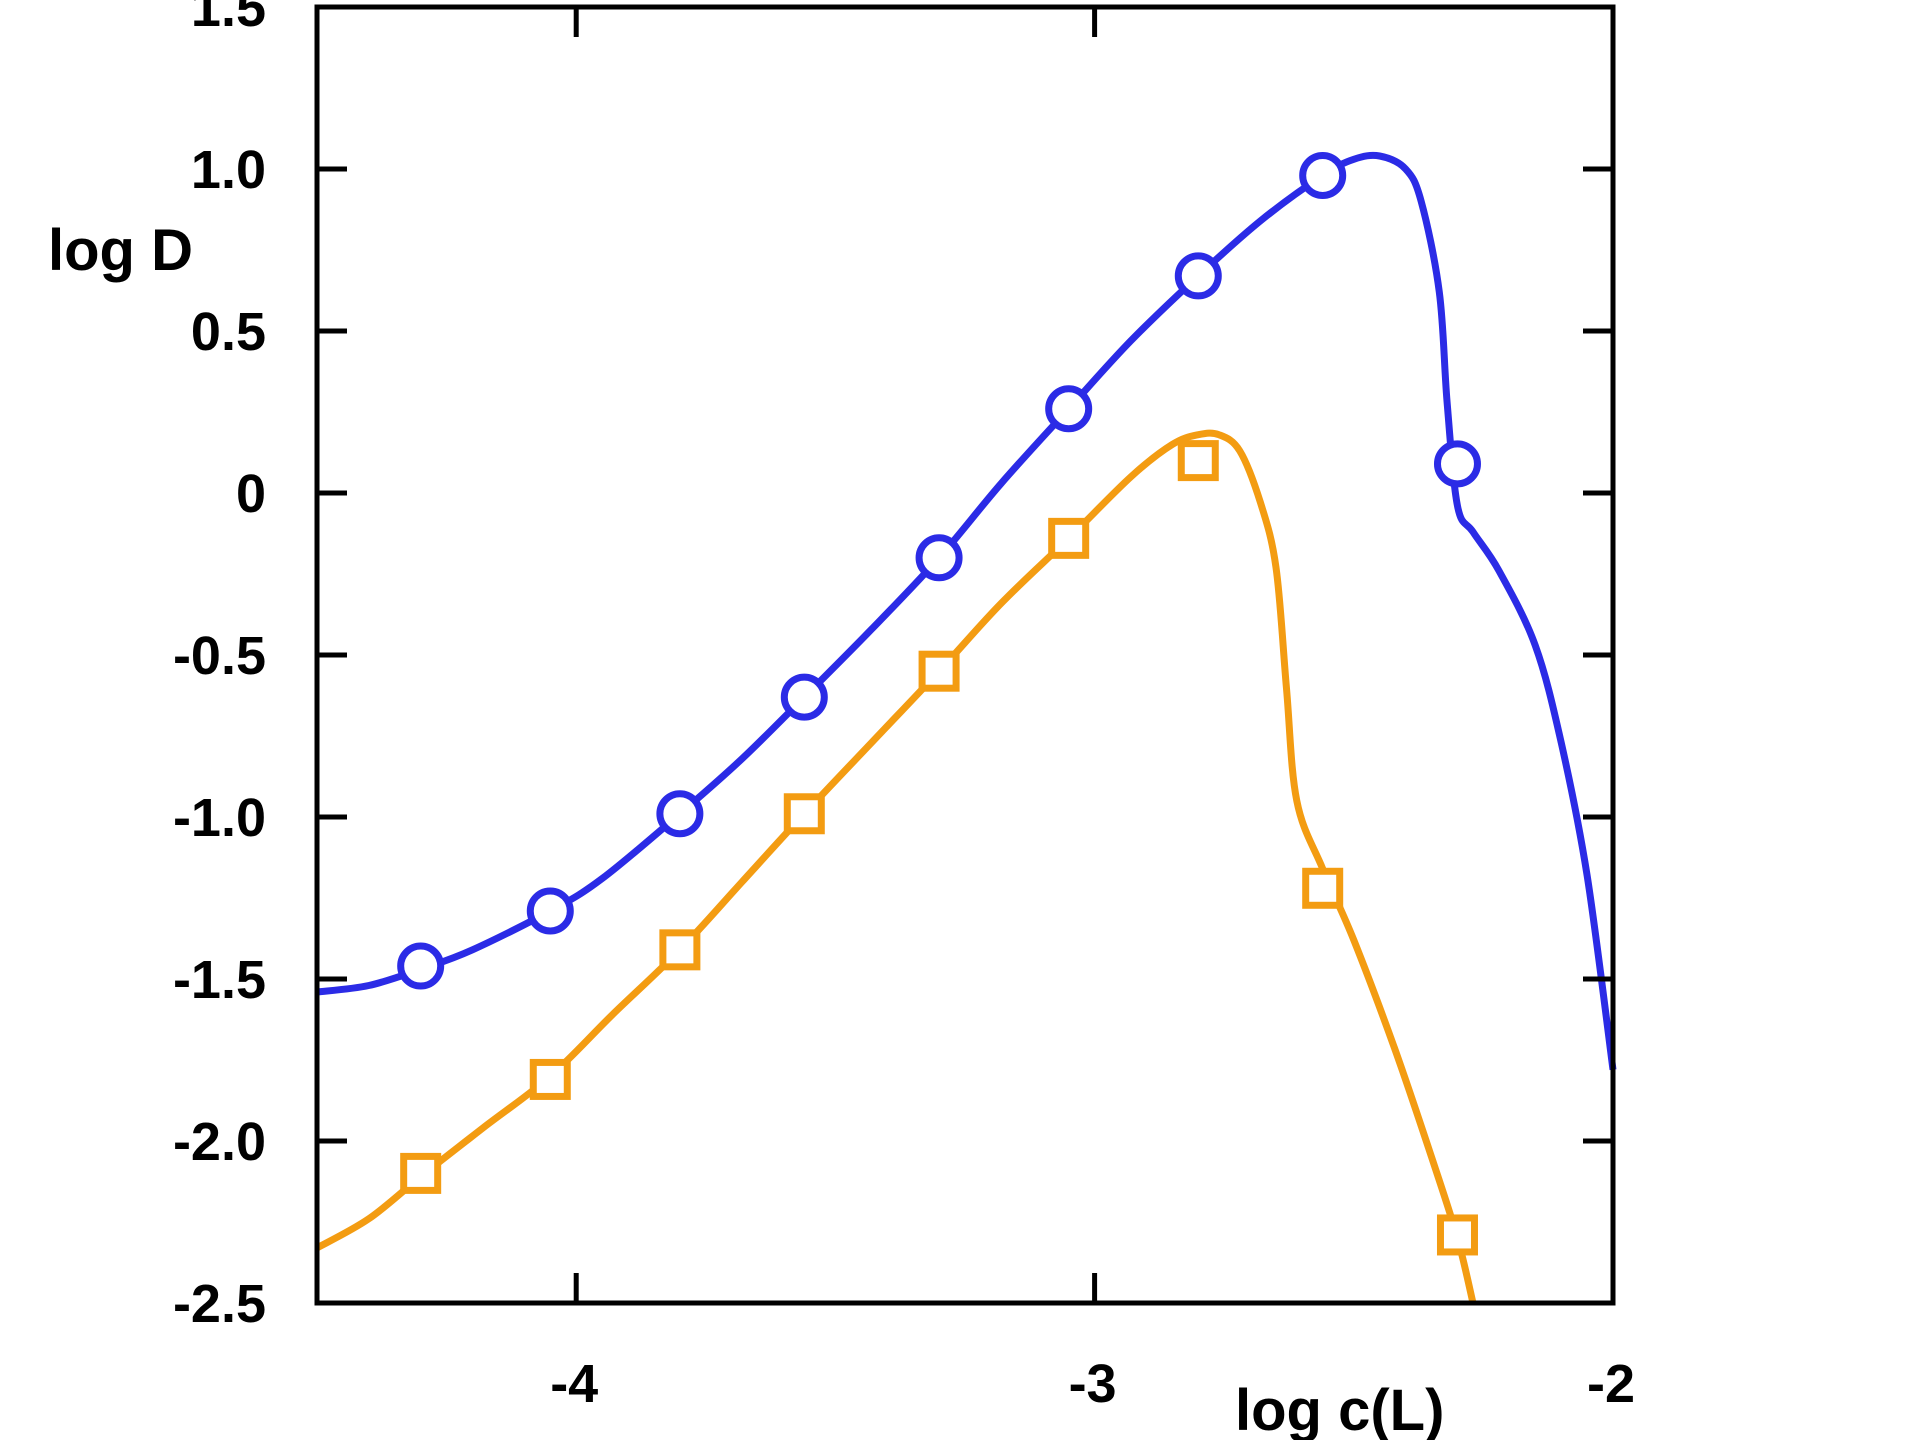  Describe the element at coordinates (219, 1142) in the screenshot. I see `y-tick-label: -2.0` at that location.